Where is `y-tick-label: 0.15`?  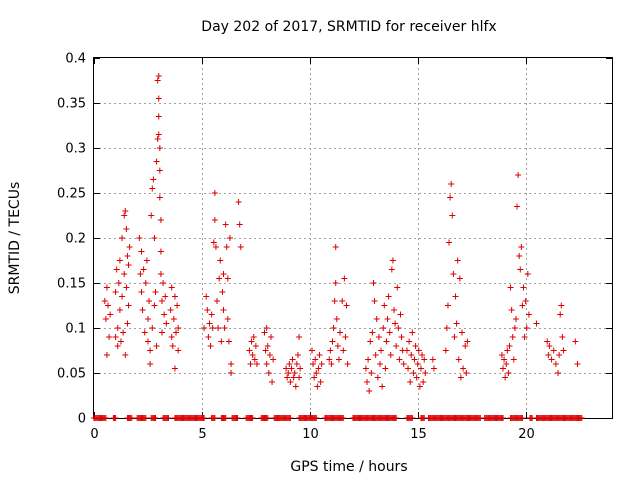
y-tick-label: 0.15 is located at coordinates (71, 284).